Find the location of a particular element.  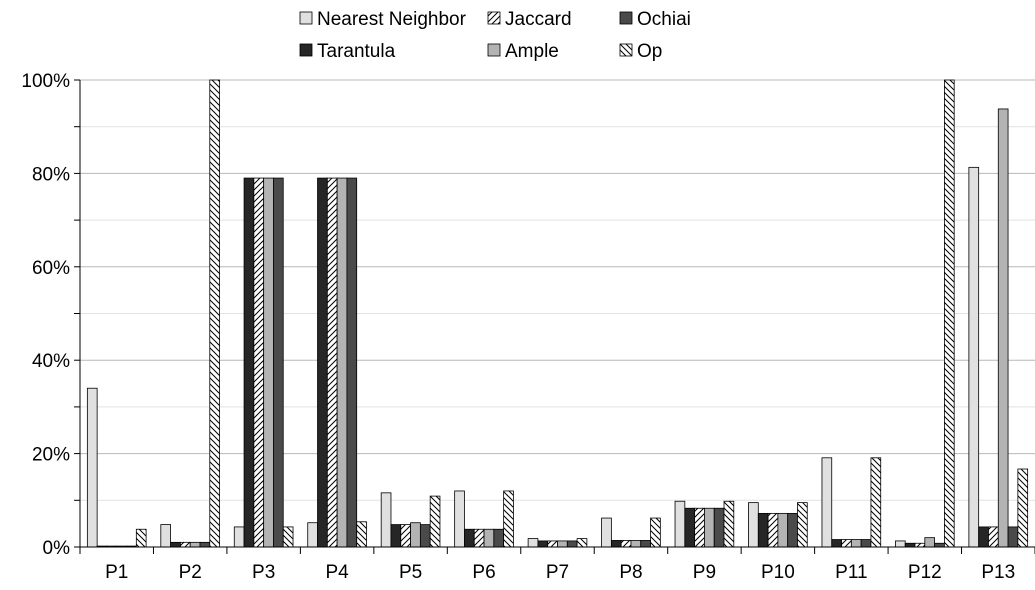

x-tick-label: P12 is located at coordinates (925, 572).